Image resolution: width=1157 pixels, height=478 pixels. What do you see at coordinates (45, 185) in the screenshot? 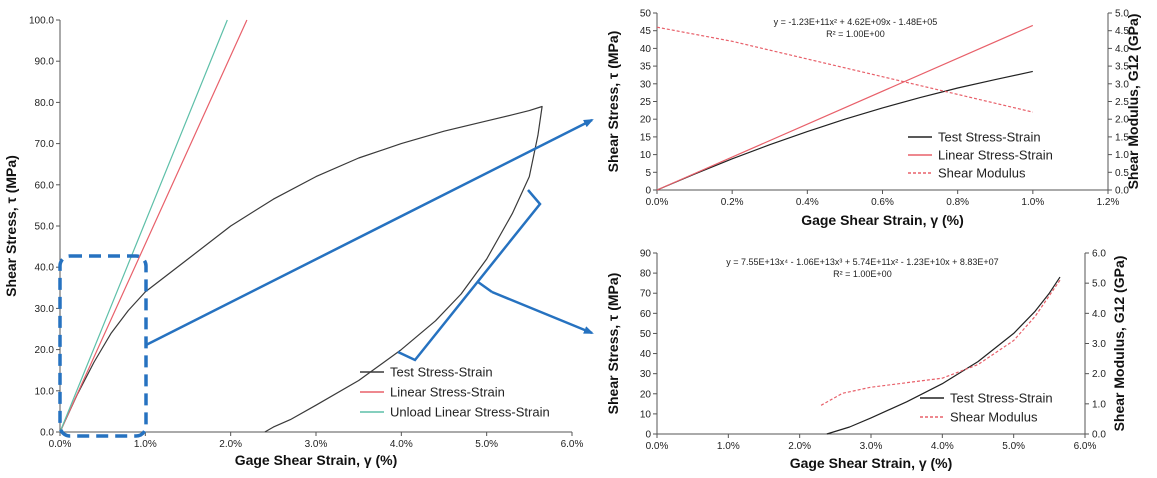
I see `y-tick-label: 60.0` at bounding box center [45, 185].